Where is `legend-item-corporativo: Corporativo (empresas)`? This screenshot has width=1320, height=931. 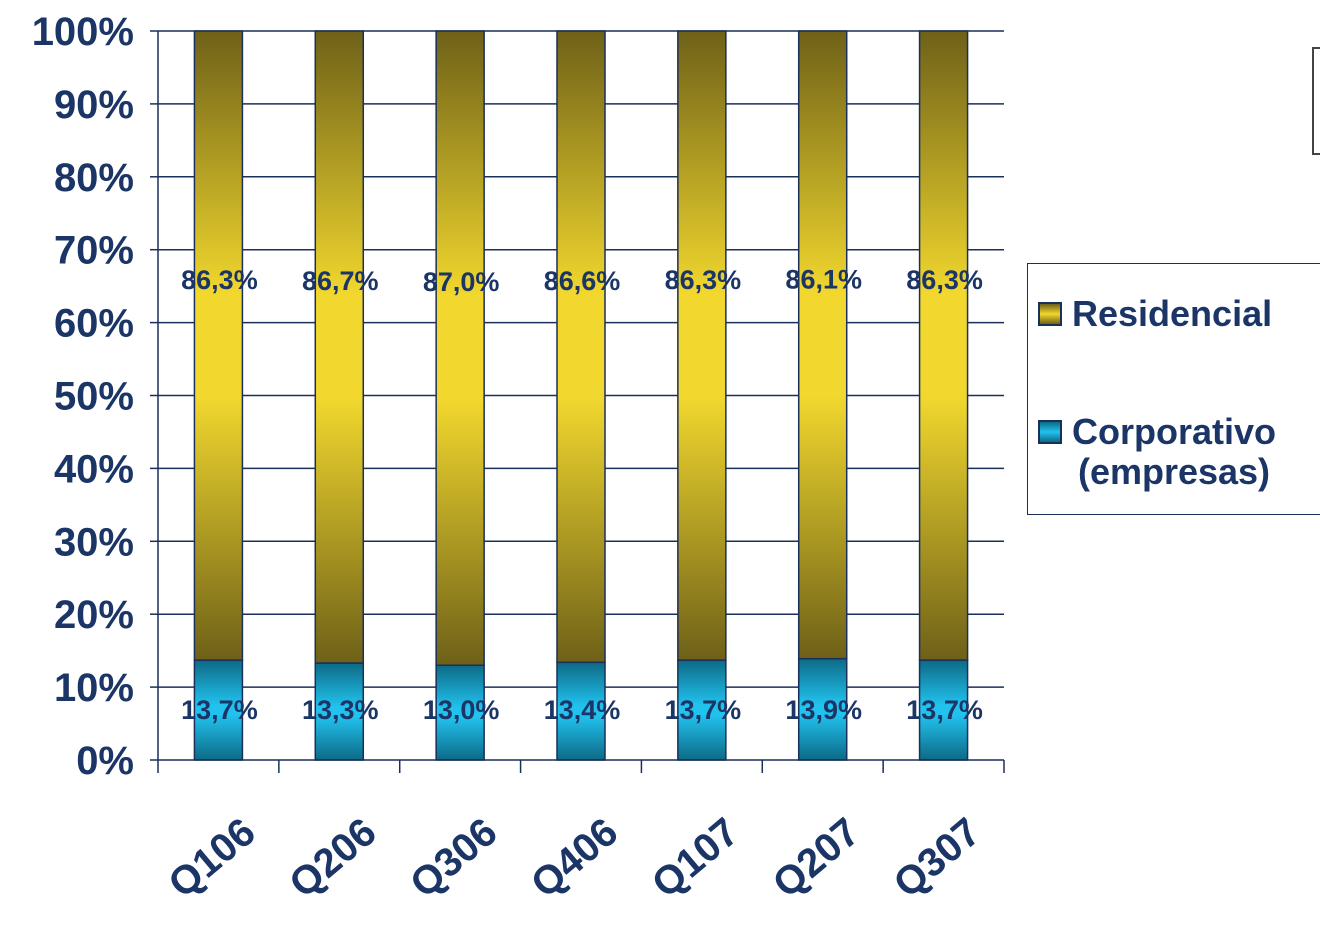 legend-item-corporativo: Corporativo (empresas) is located at coordinates (1157, 452).